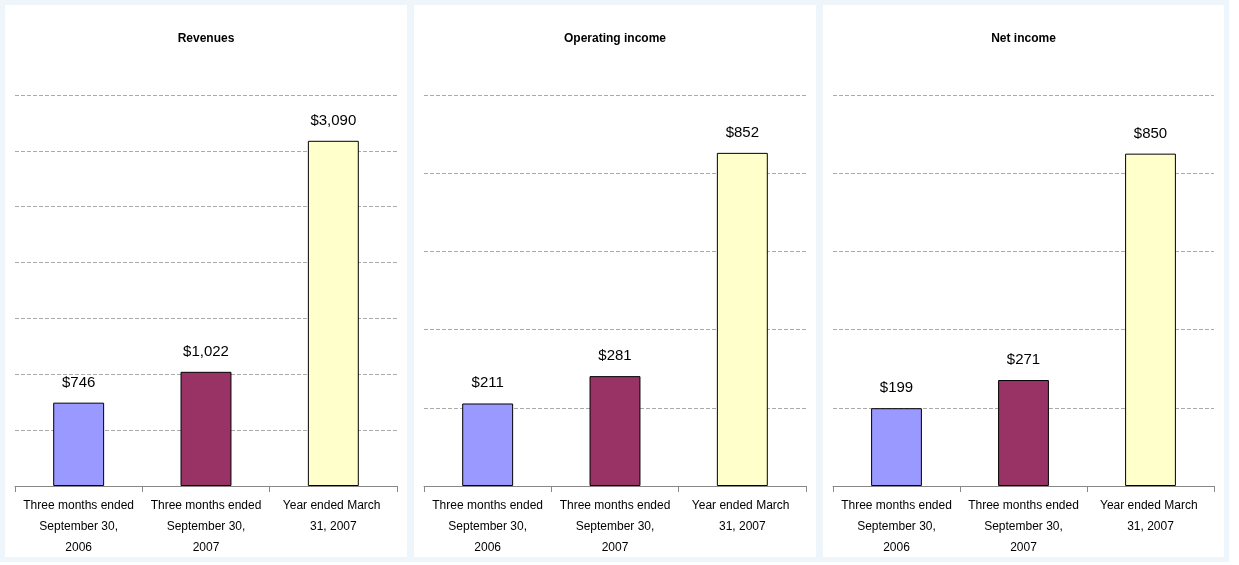 The width and height of the screenshot is (1239, 565). What do you see at coordinates (1023, 359) in the screenshot?
I see `data-label: $271` at bounding box center [1023, 359].